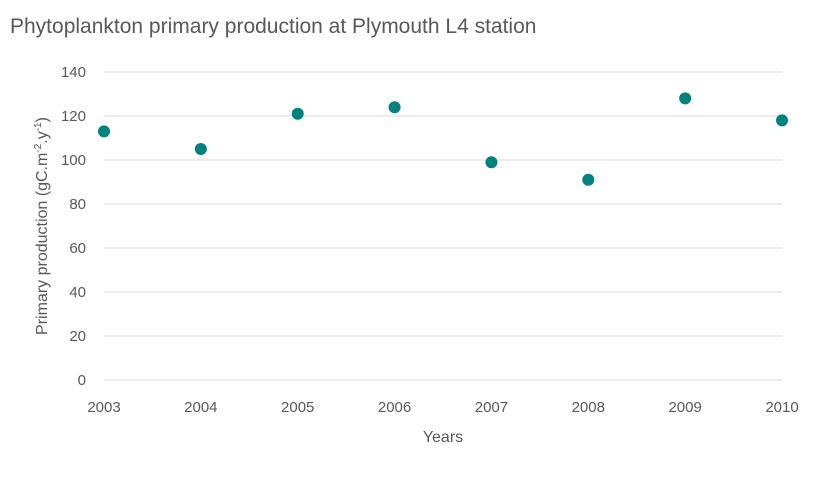 This screenshot has width=824, height=478. Describe the element at coordinates (73, 72) in the screenshot. I see `y-tick-label: 140` at that location.